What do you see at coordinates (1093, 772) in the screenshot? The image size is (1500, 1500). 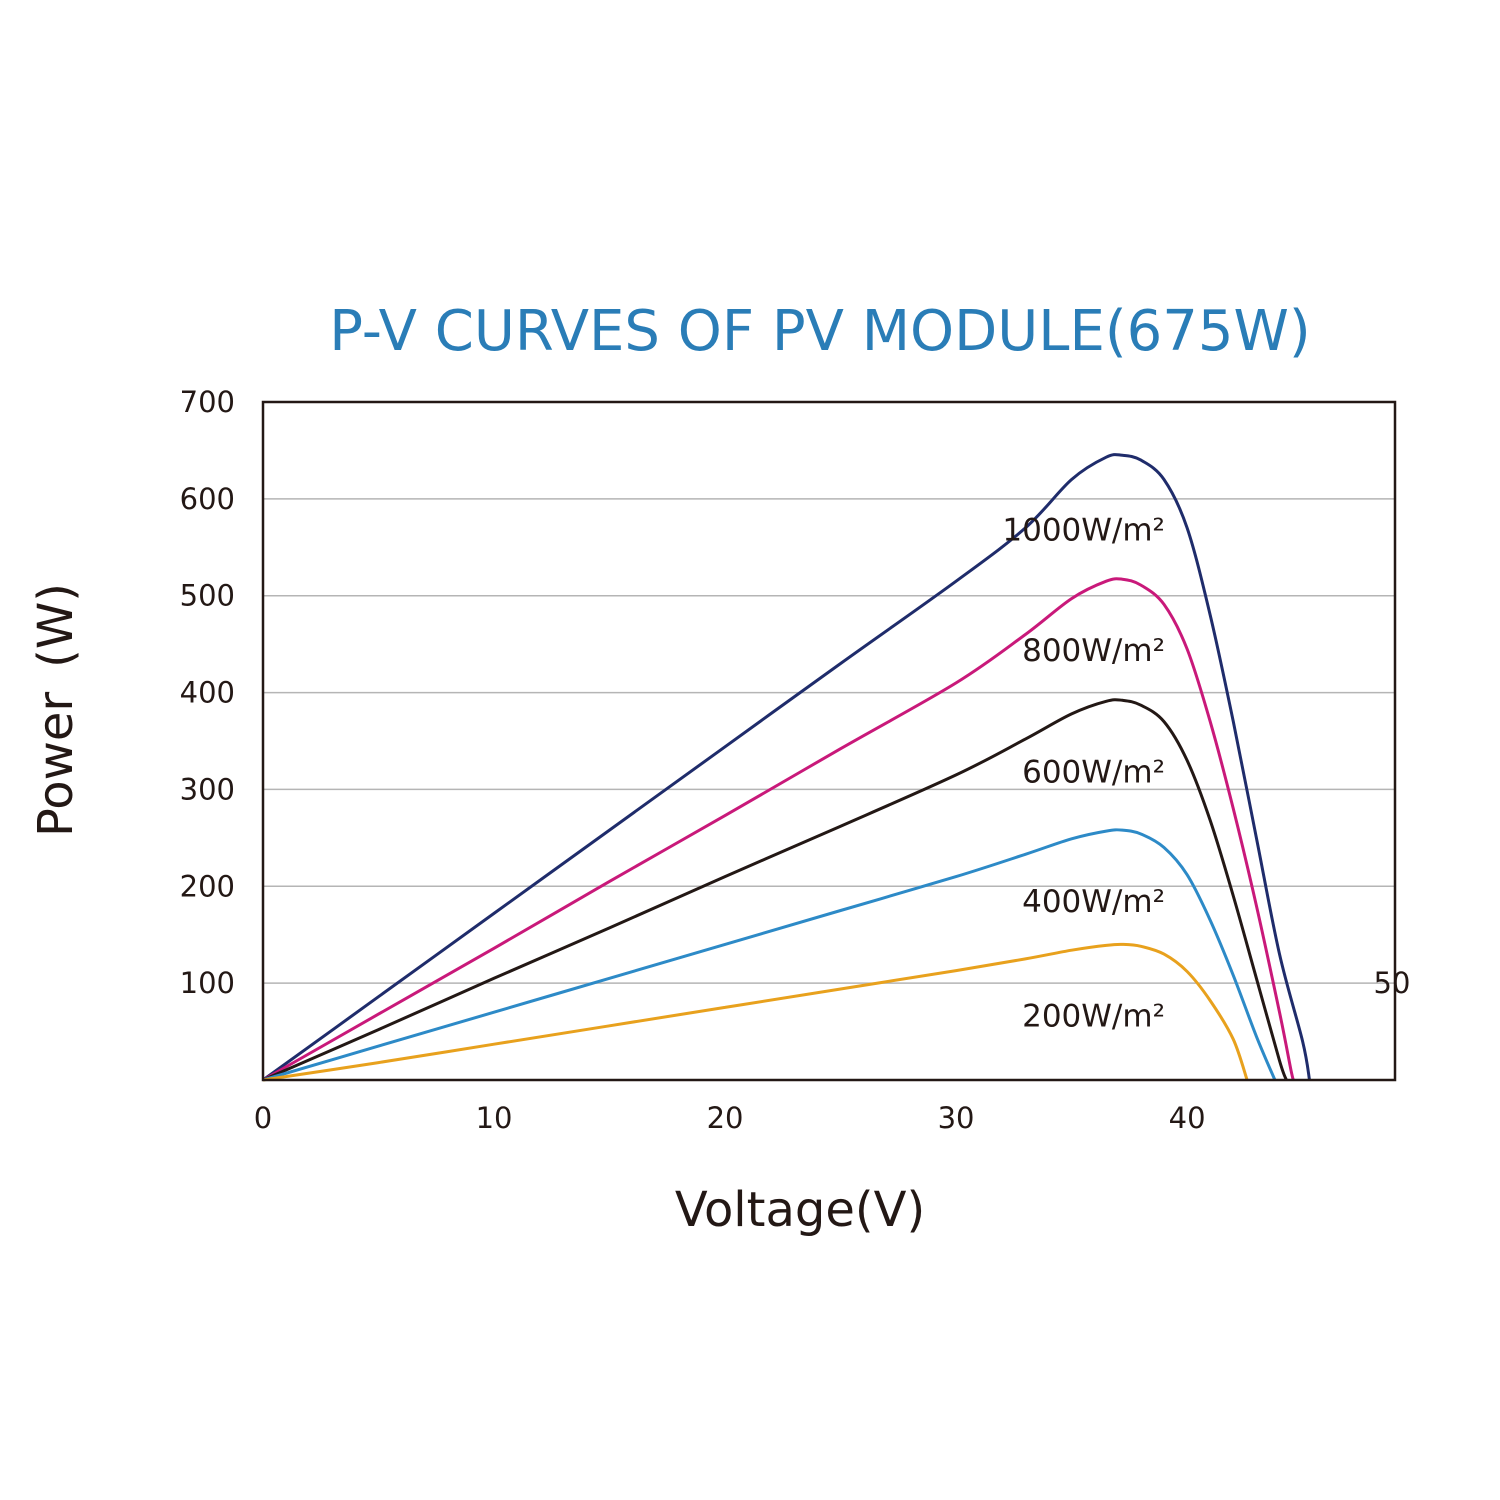 I see `series-label: 600W/m²` at bounding box center [1093, 772].